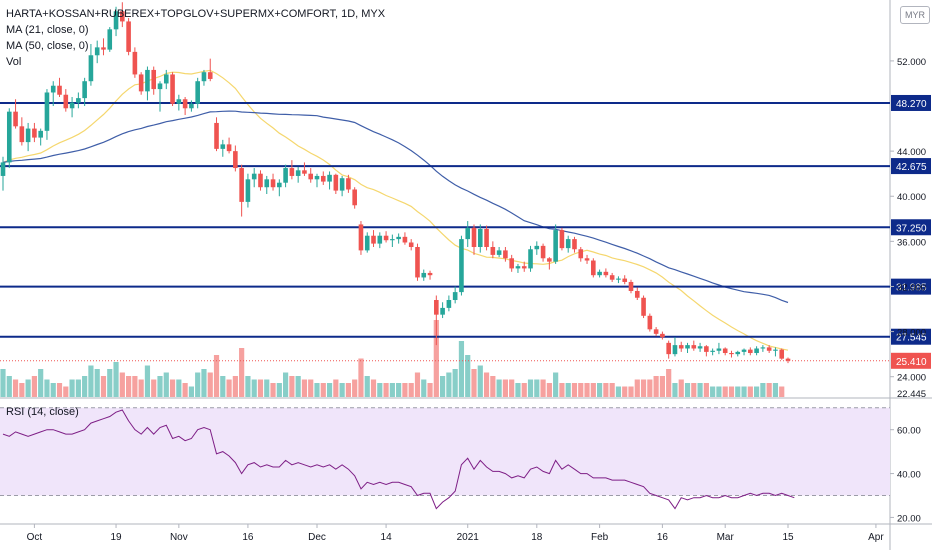 This screenshot has width=932, height=550. What do you see at coordinates (726, 537) in the screenshot?
I see `time-tick-label: Mar` at bounding box center [726, 537].